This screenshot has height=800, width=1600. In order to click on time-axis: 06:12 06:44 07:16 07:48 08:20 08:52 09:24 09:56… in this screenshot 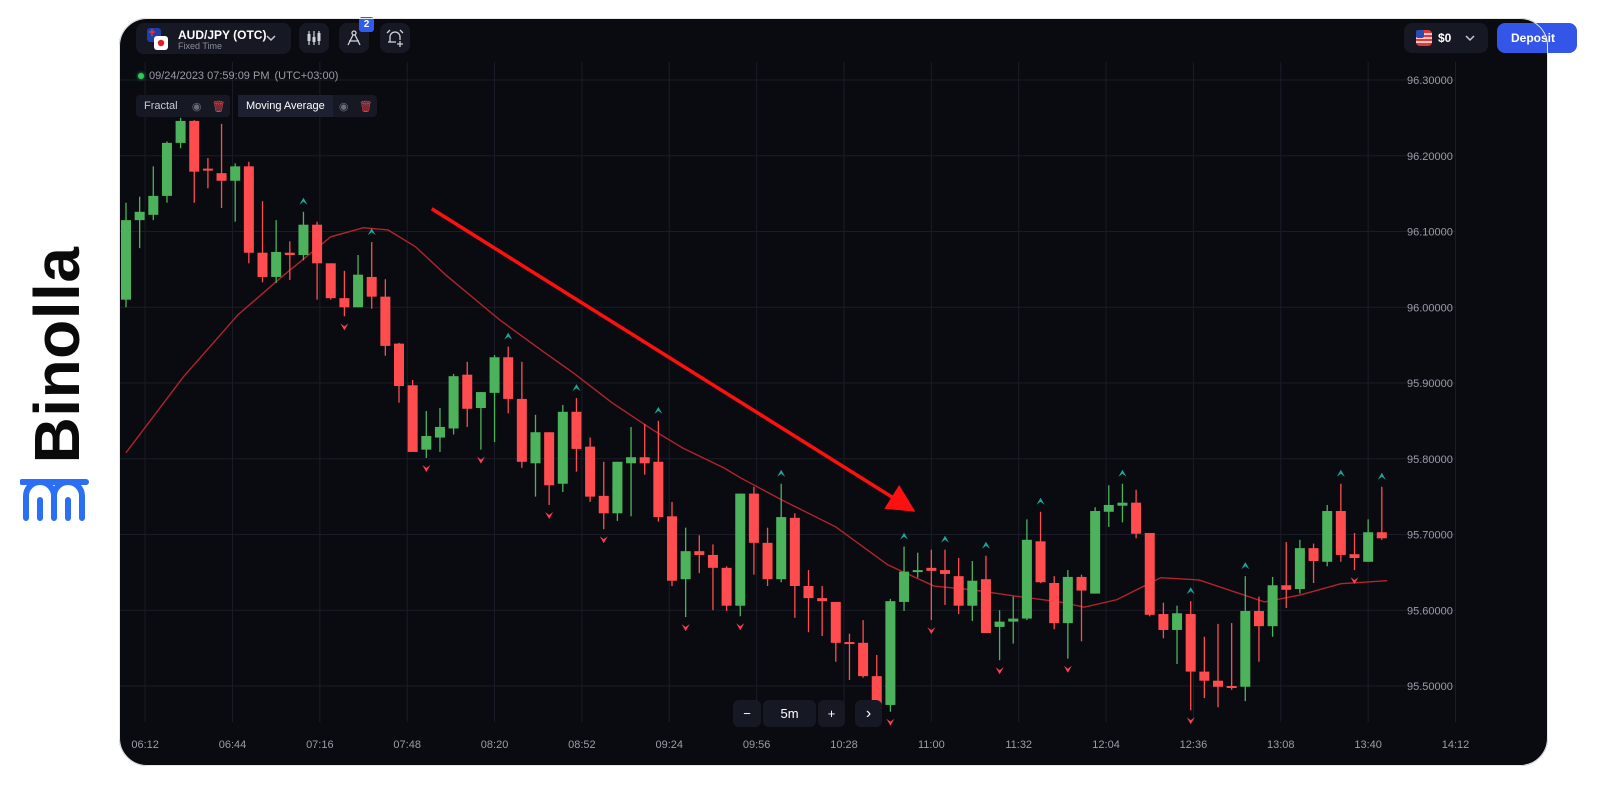, I will do `click(800, 745)`.